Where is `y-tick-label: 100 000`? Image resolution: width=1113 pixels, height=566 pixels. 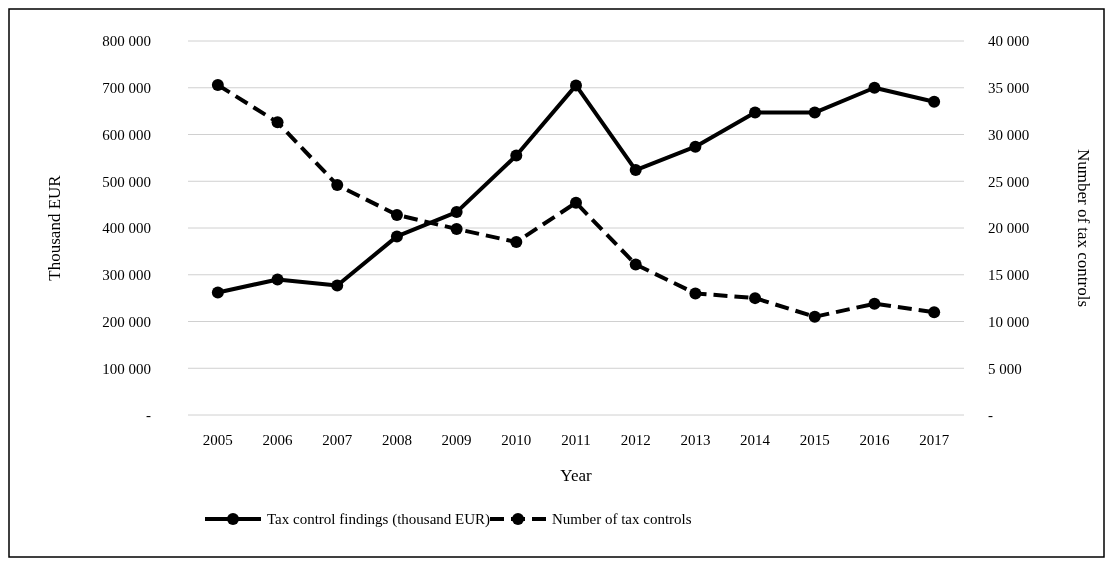 y-tick-label: 100 000 is located at coordinates (126, 368).